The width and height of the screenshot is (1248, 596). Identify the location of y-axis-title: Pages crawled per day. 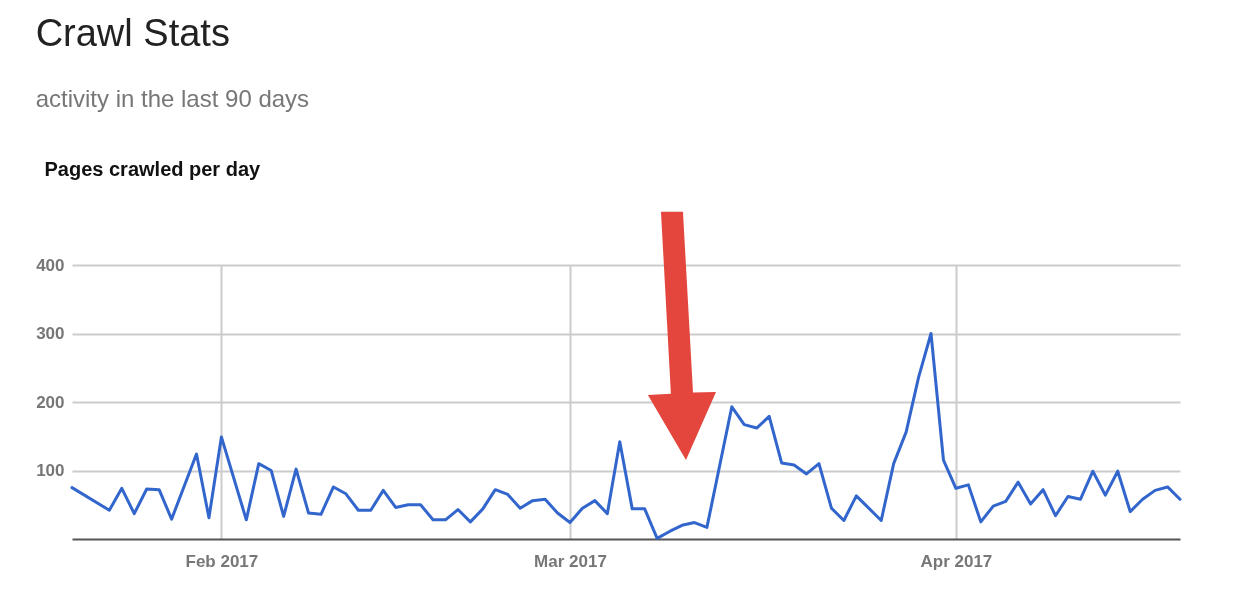
(153, 168).